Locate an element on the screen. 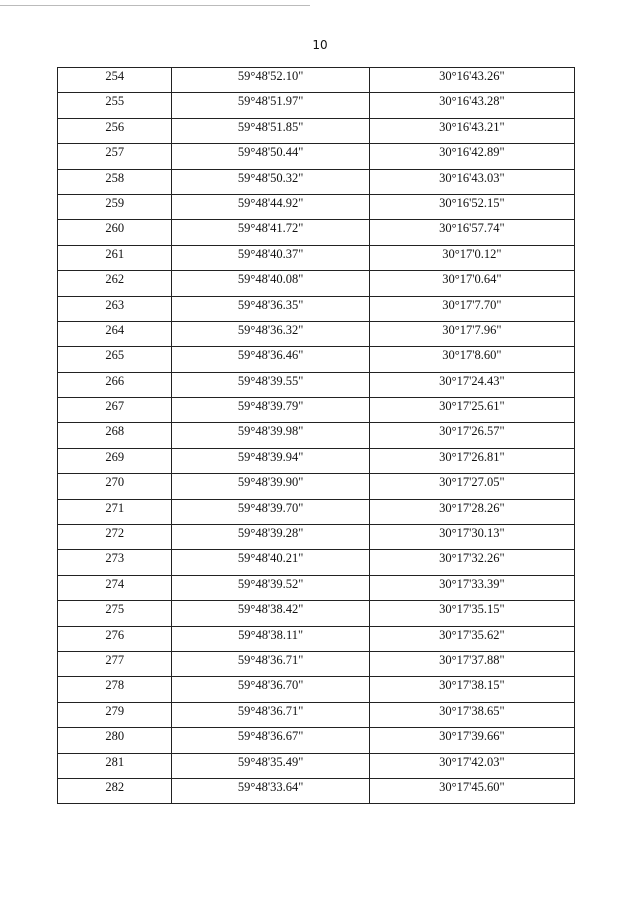  longitude-cell: 30°17'28.26" is located at coordinates (472, 512).